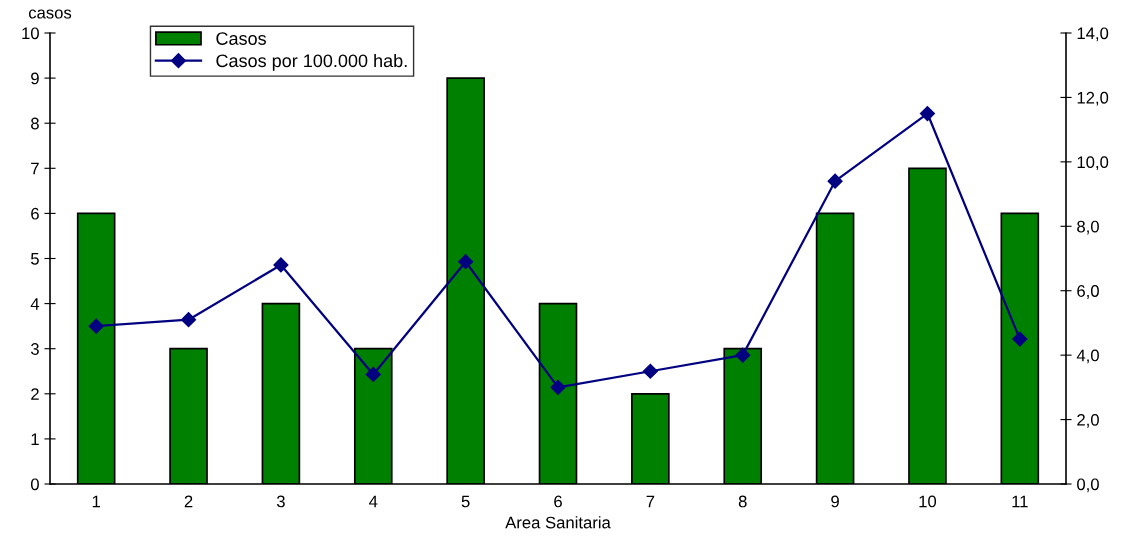 The width and height of the screenshot is (1134, 548). Describe the element at coordinates (928, 501) in the screenshot. I see `x-tick-label: 10` at that location.